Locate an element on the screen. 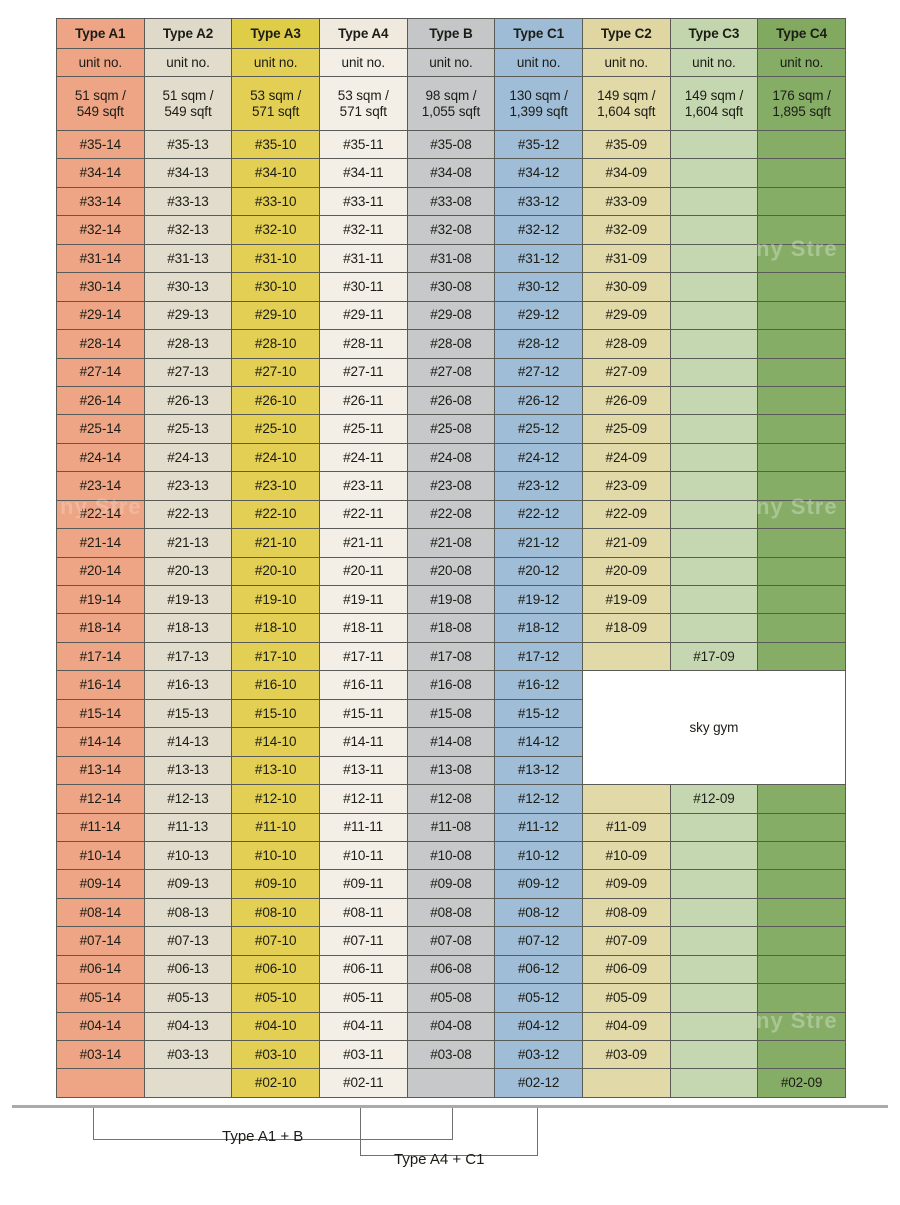  unit-cell: #15-10 is located at coordinates (275, 713).